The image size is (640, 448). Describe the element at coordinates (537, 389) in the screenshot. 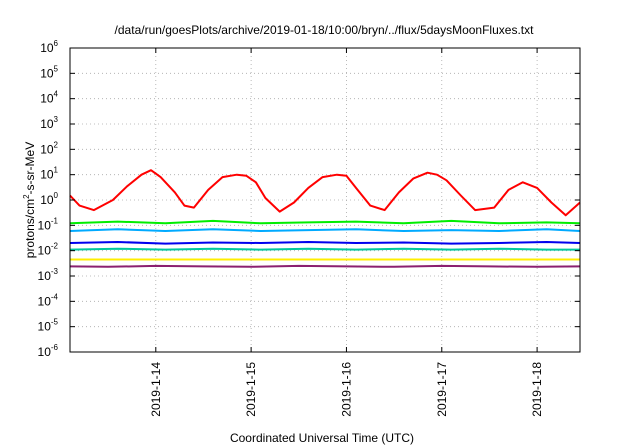

I see `x-tick-label: 2019-1-18` at that location.